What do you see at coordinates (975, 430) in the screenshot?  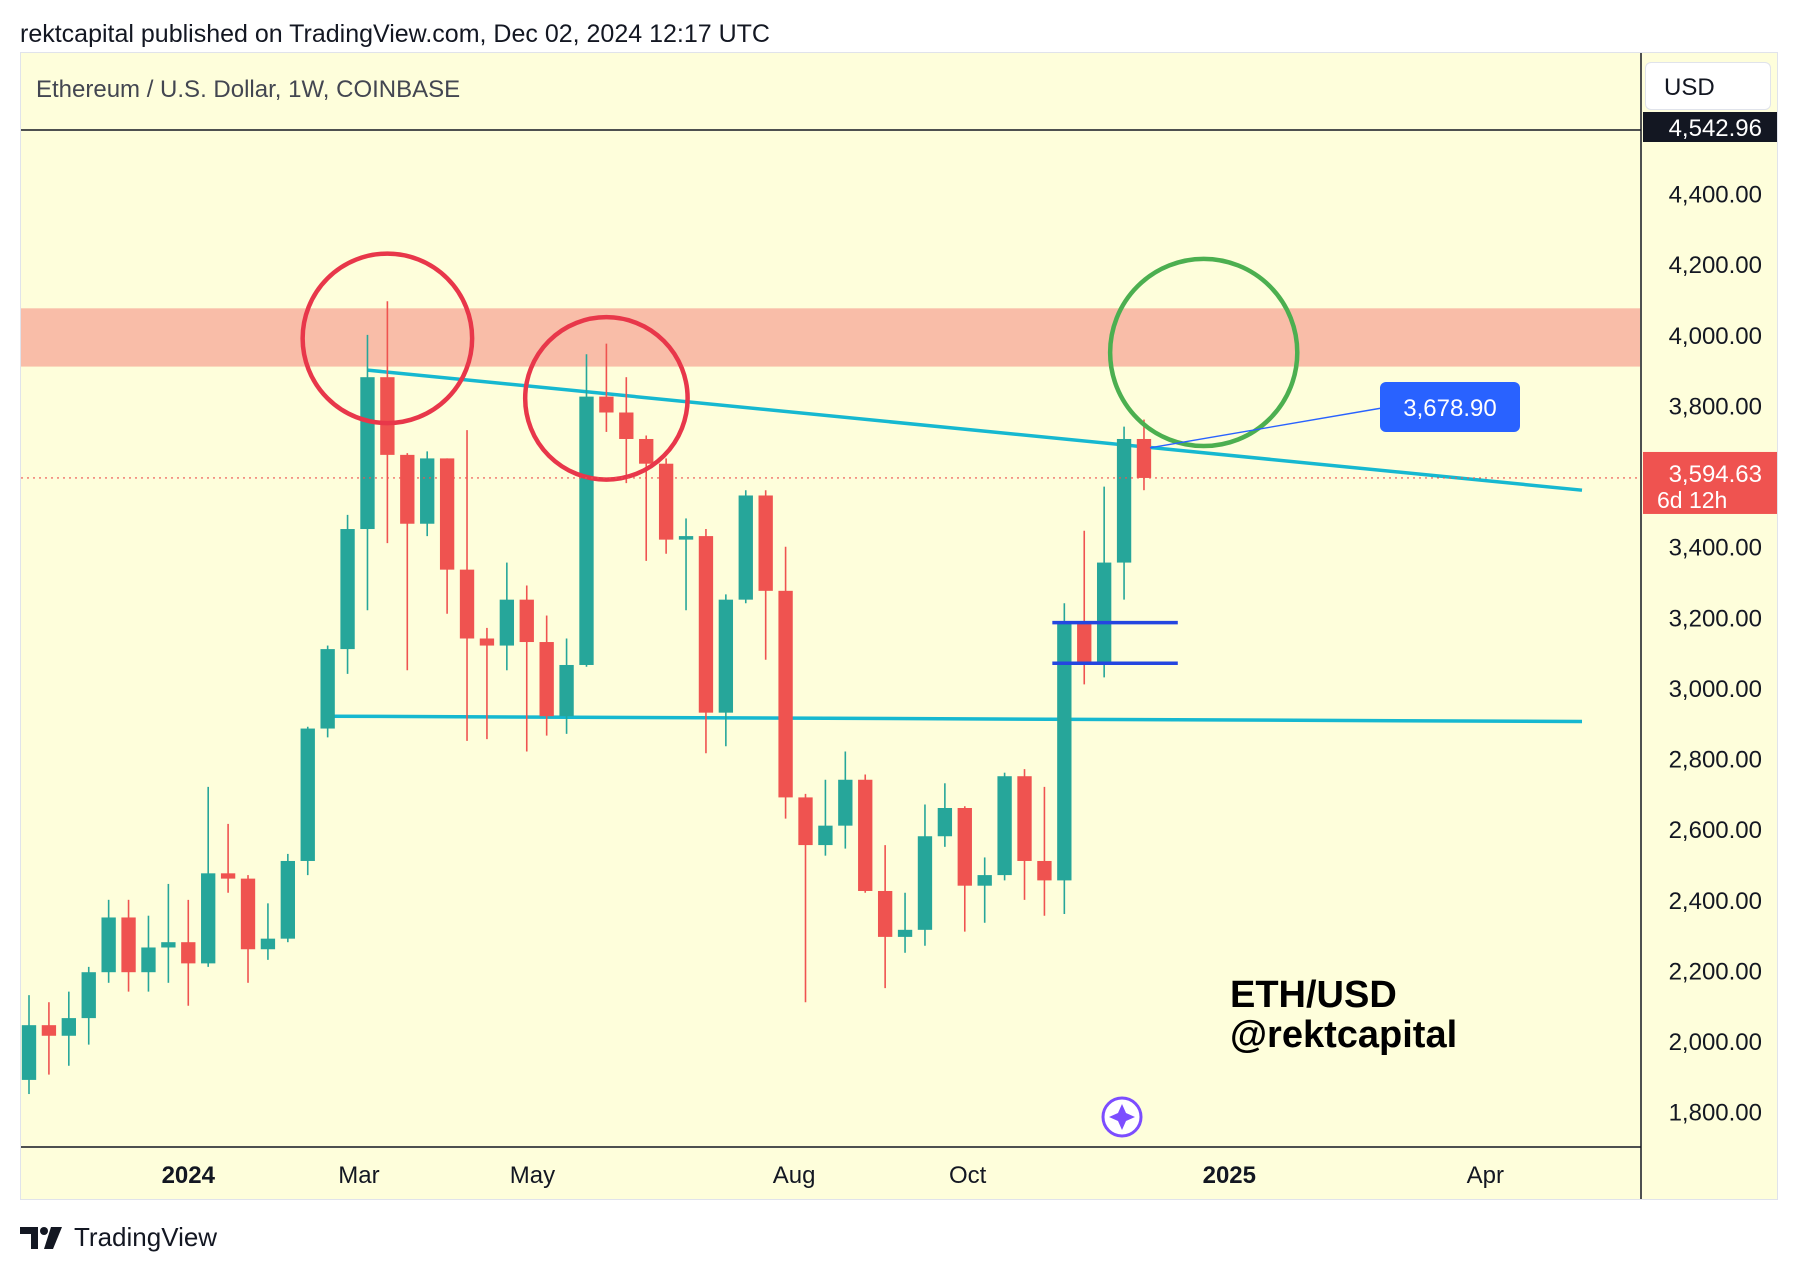 I see `descending-resistance-trendline` at bounding box center [975, 430].